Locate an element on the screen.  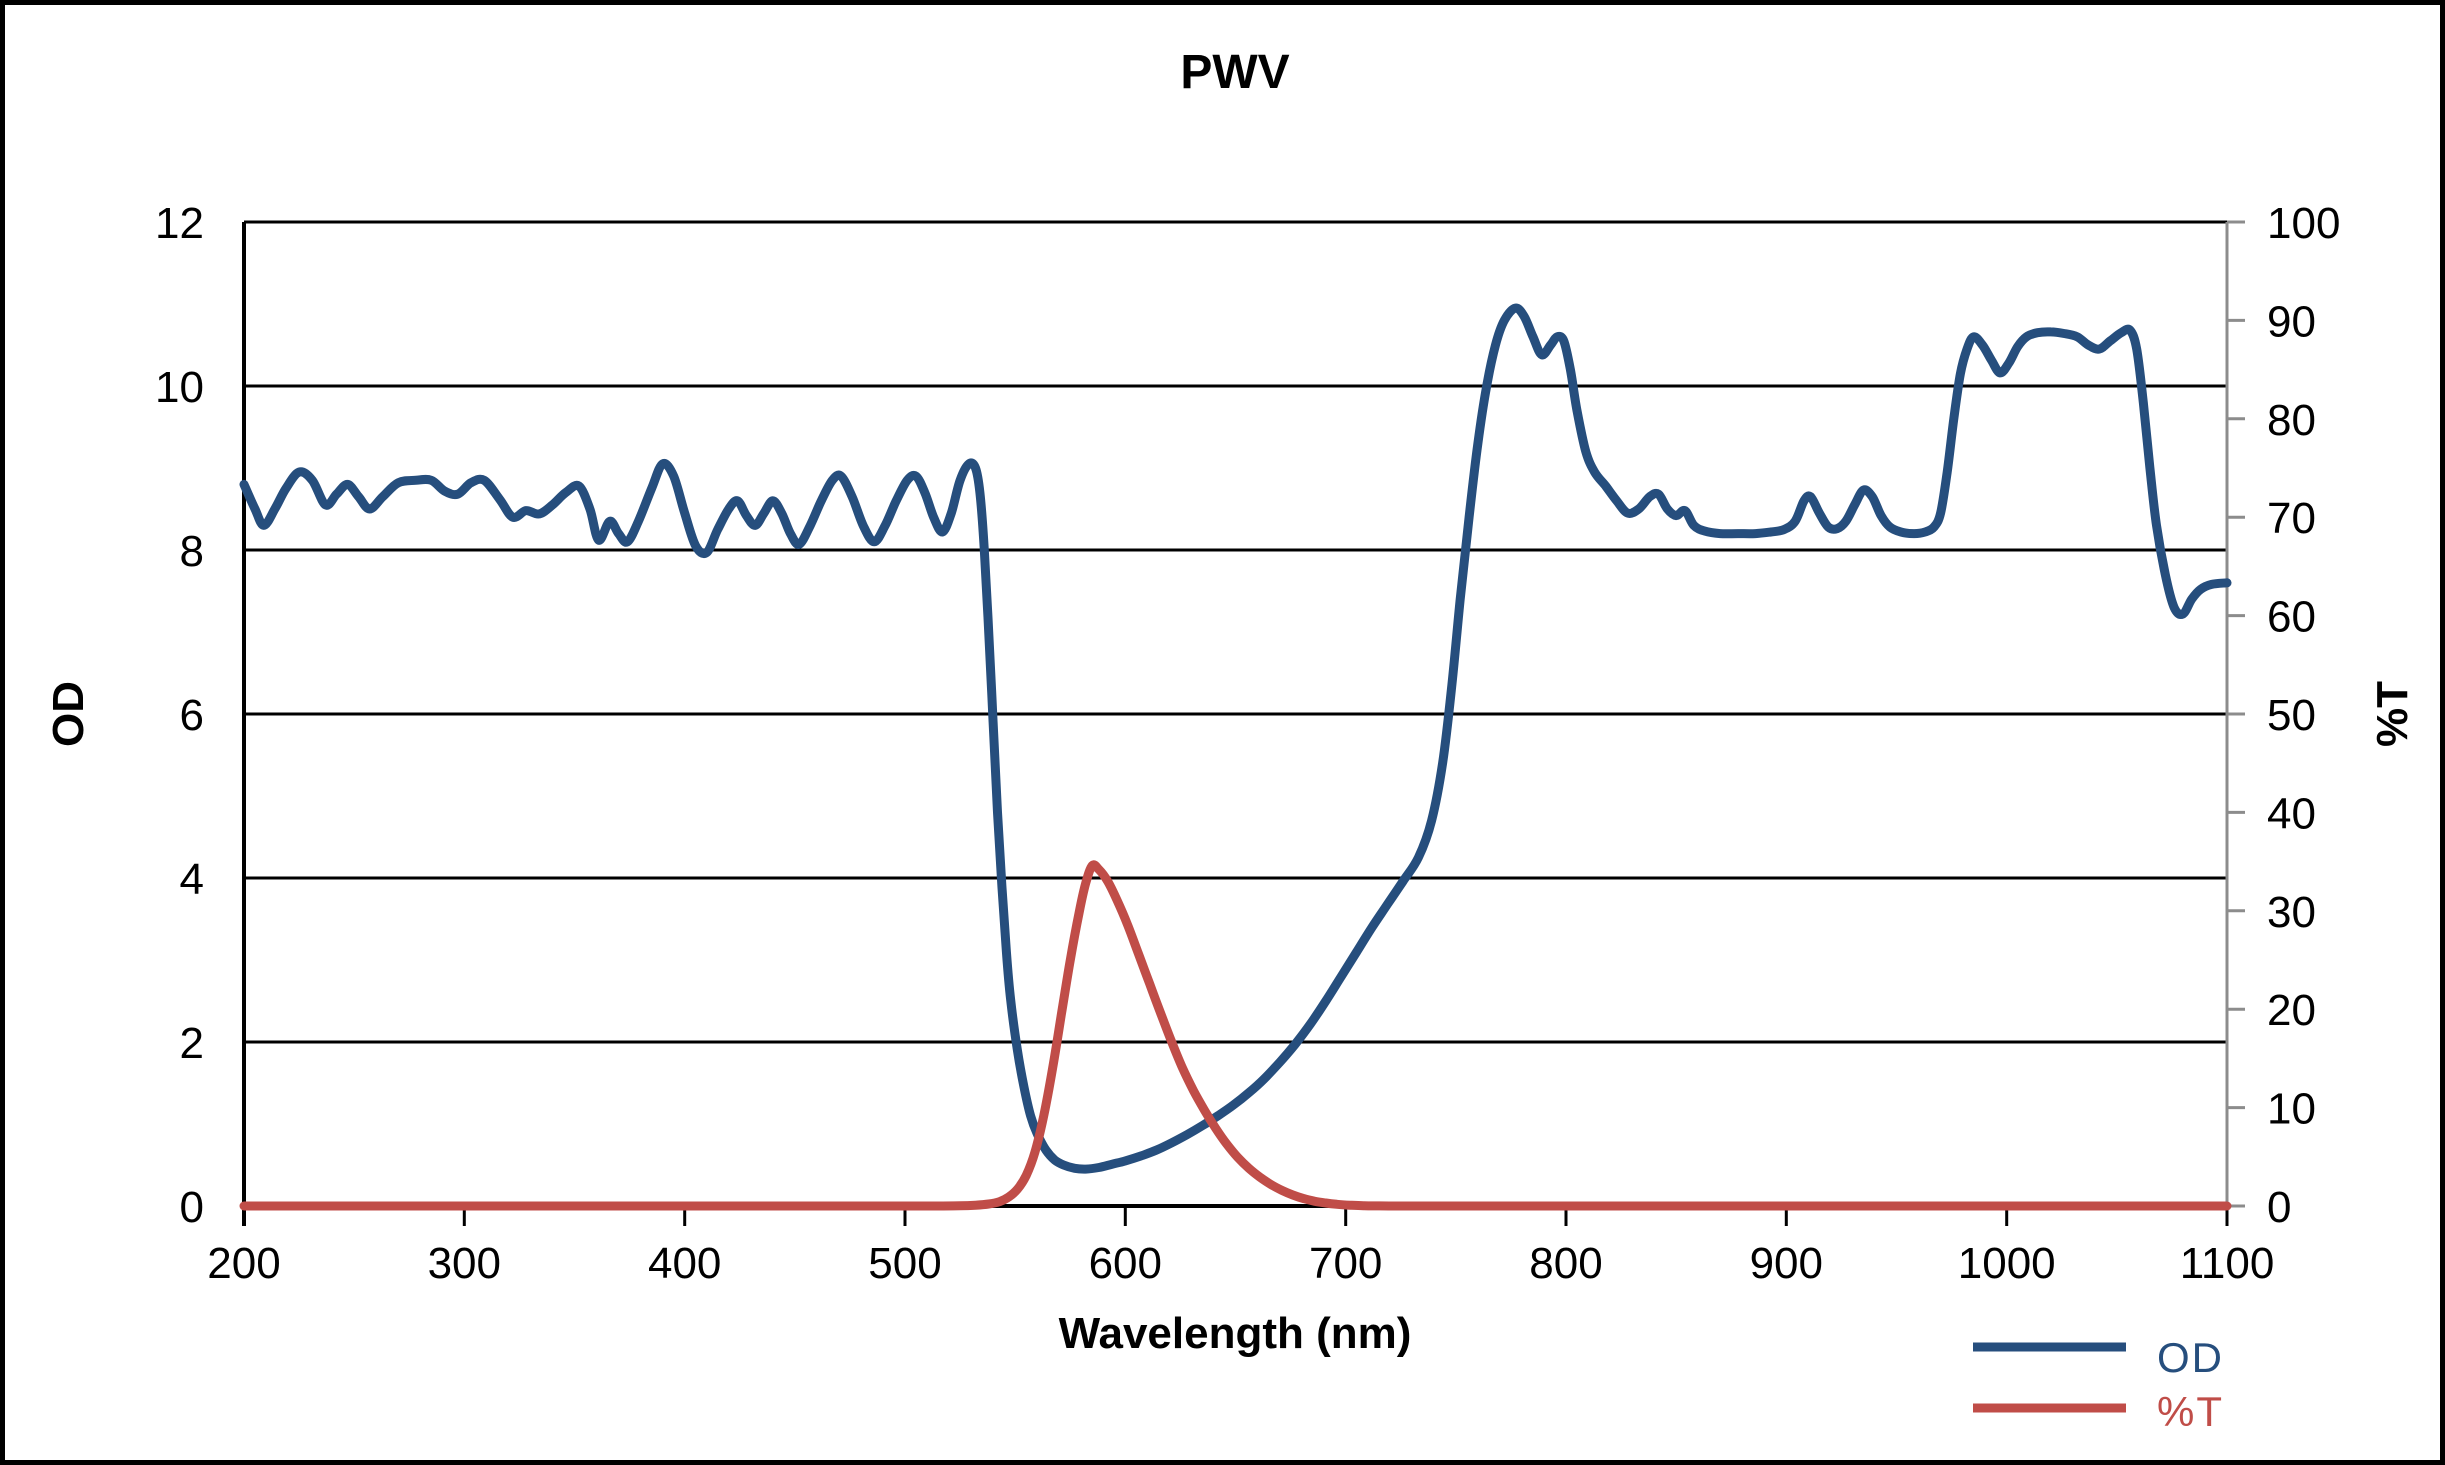
left-tick-label: 12 is located at coordinates (179, 223).